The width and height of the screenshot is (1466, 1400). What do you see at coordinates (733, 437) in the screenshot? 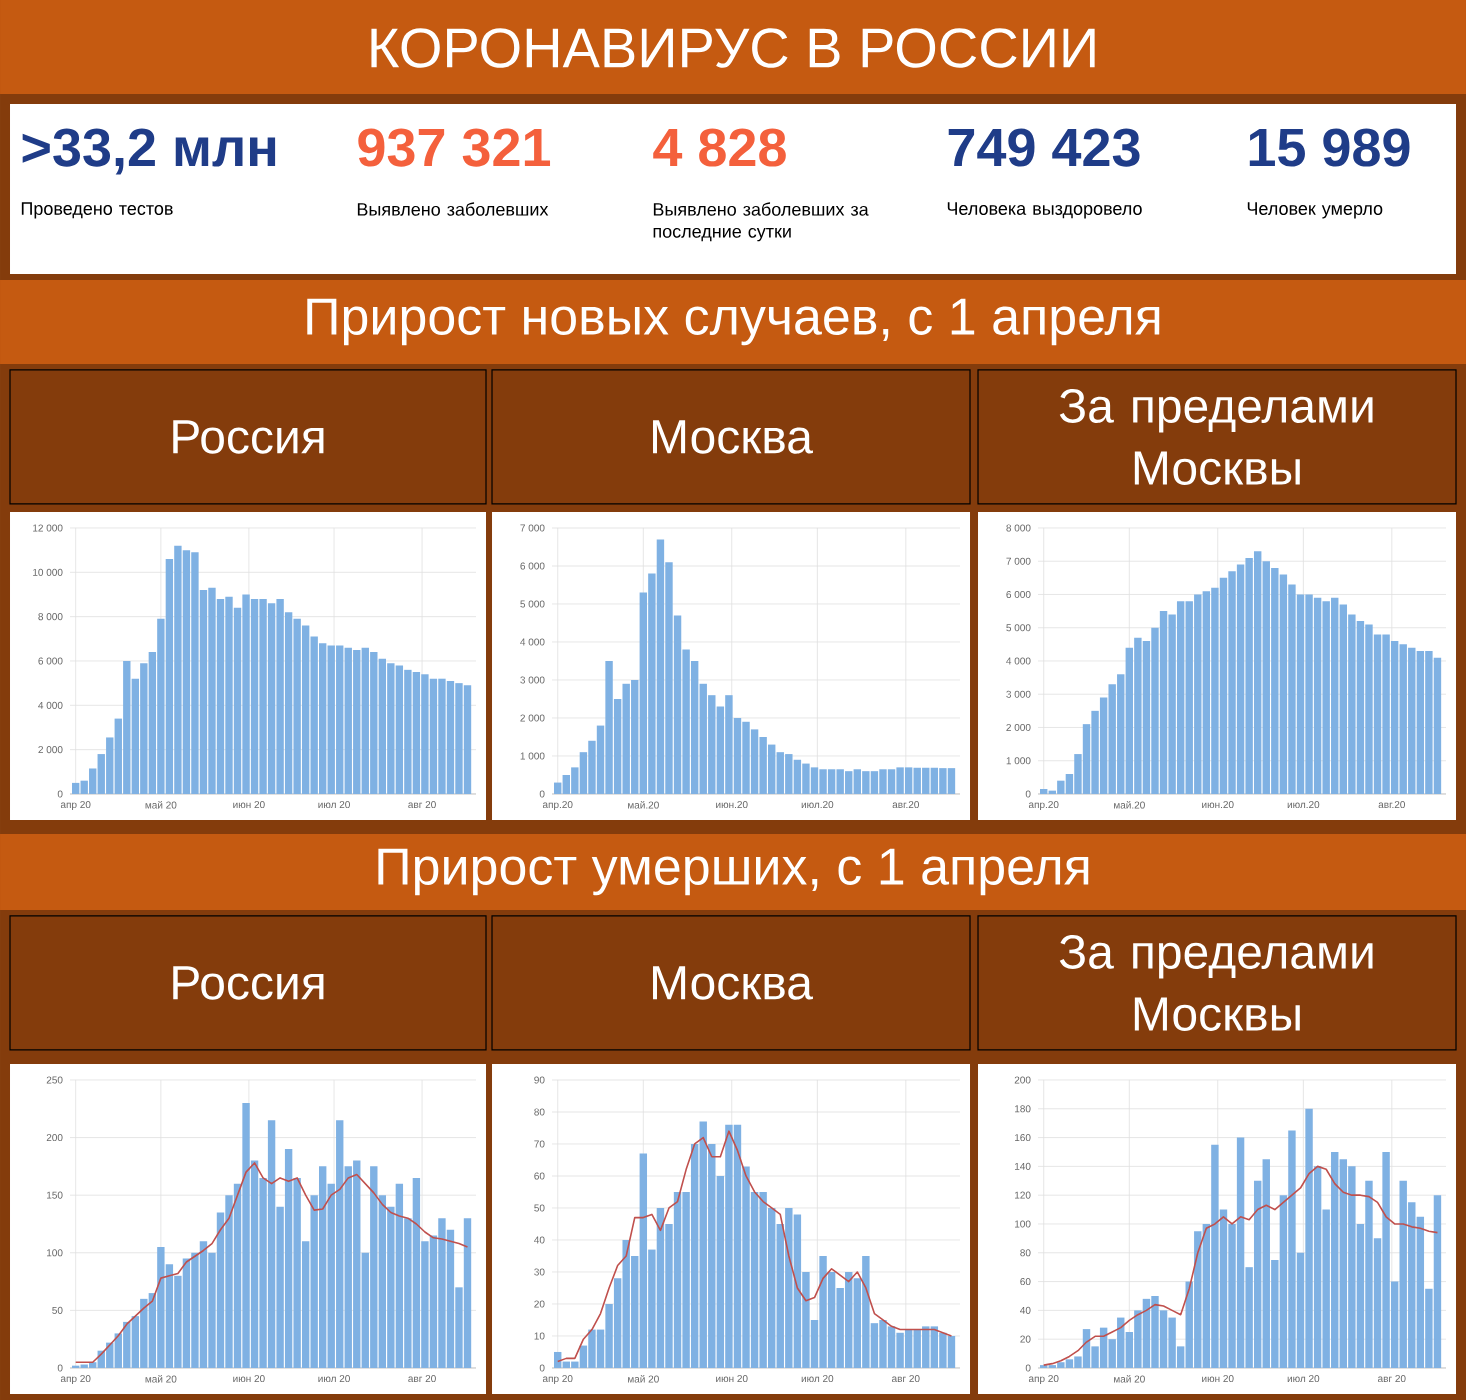
I see `chart-title: Москва` at bounding box center [733, 437].